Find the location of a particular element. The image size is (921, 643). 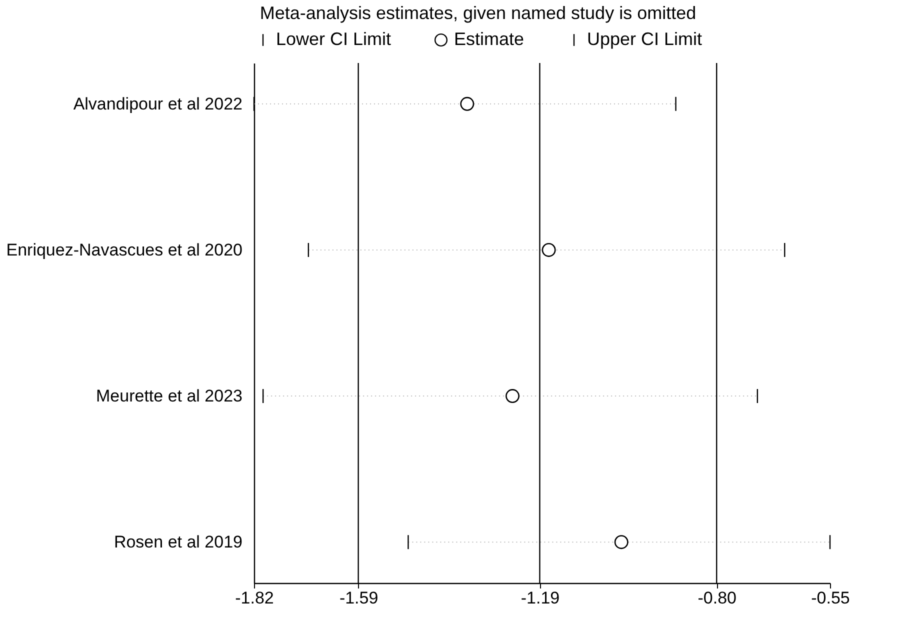

legend-label: Estimate is located at coordinates (489, 39).